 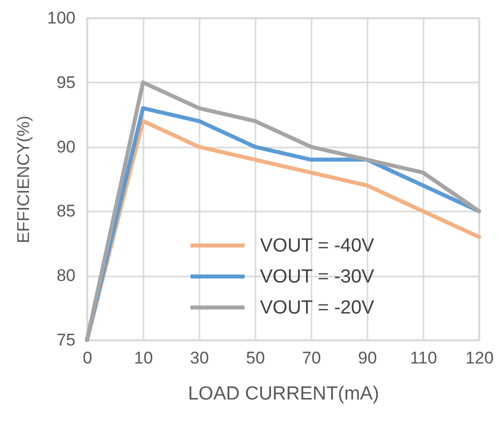 What do you see at coordinates (66, 82) in the screenshot?
I see `y-tick-label: 95` at bounding box center [66, 82].